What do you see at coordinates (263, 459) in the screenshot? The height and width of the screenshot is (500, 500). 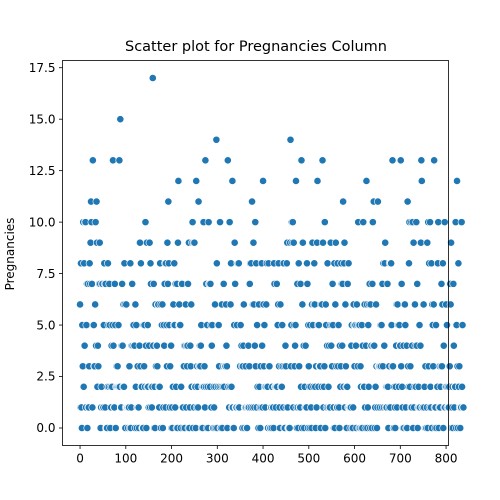 I see `x-tick-label: 400` at bounding box center [263, 459].